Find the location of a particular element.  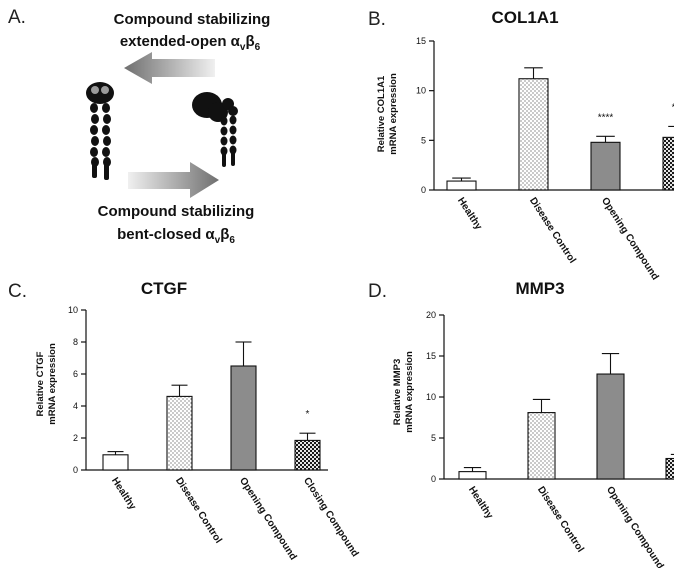

chart-c-ytick-label: 4 is located at coordinates (75, 406).